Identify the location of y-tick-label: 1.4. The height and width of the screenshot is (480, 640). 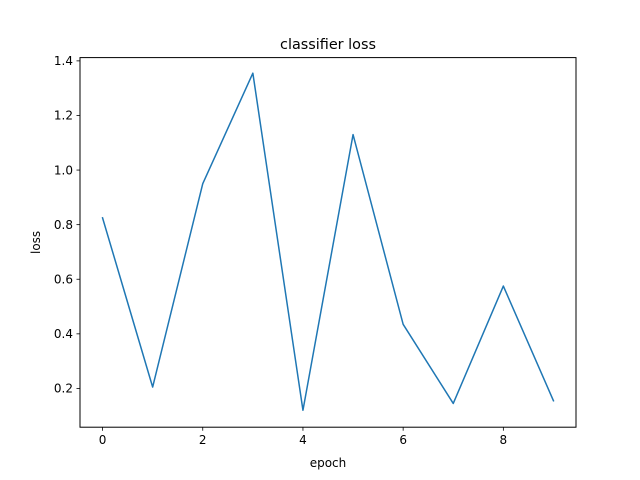
(63, 61).